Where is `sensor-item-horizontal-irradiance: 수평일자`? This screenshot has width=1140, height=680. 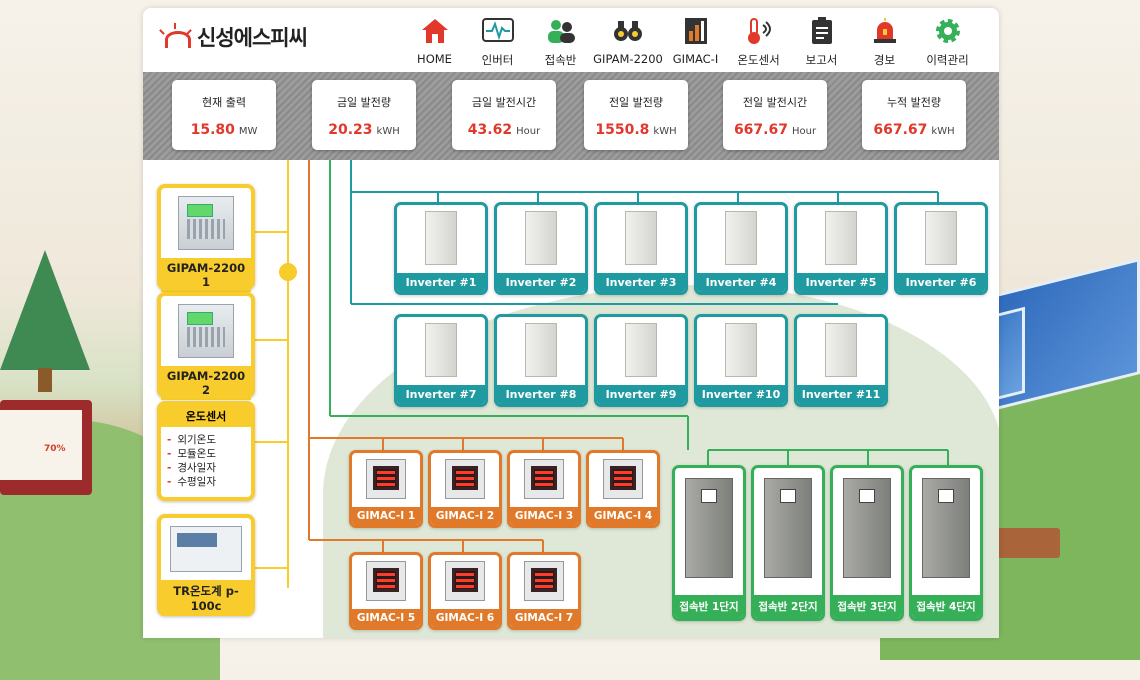
sensor-item-horizontal-irradiance: 수평일자 is located at coordinates (209, 482).